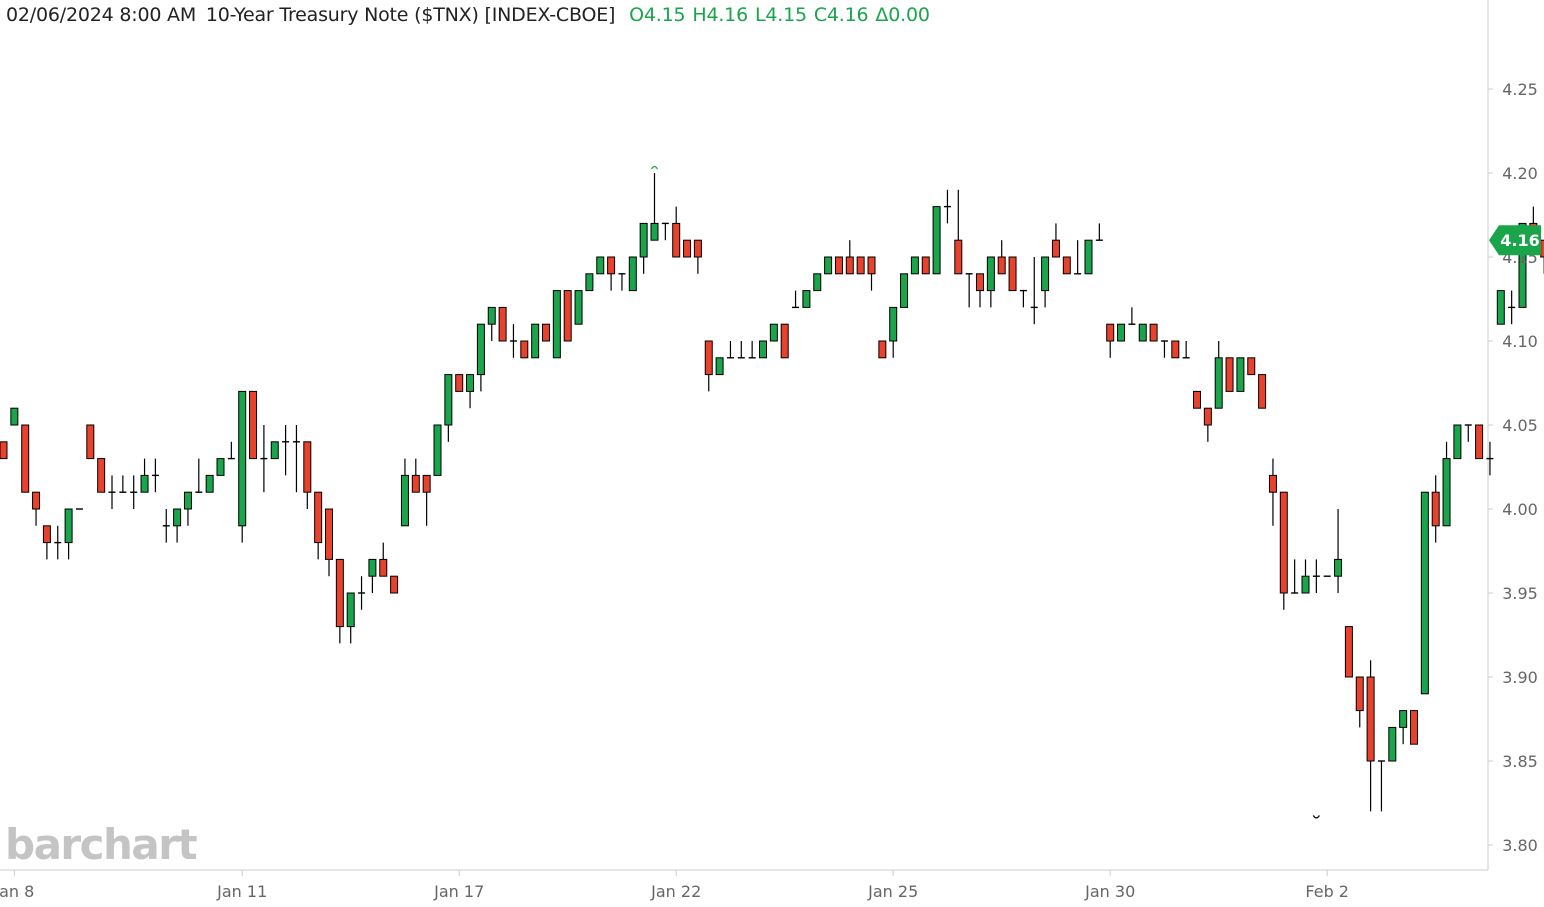 This screenshot has height=907, width=1544. Describe the element at coordinates (654, 167) in the screenshot. I see `high-marker` at that location.